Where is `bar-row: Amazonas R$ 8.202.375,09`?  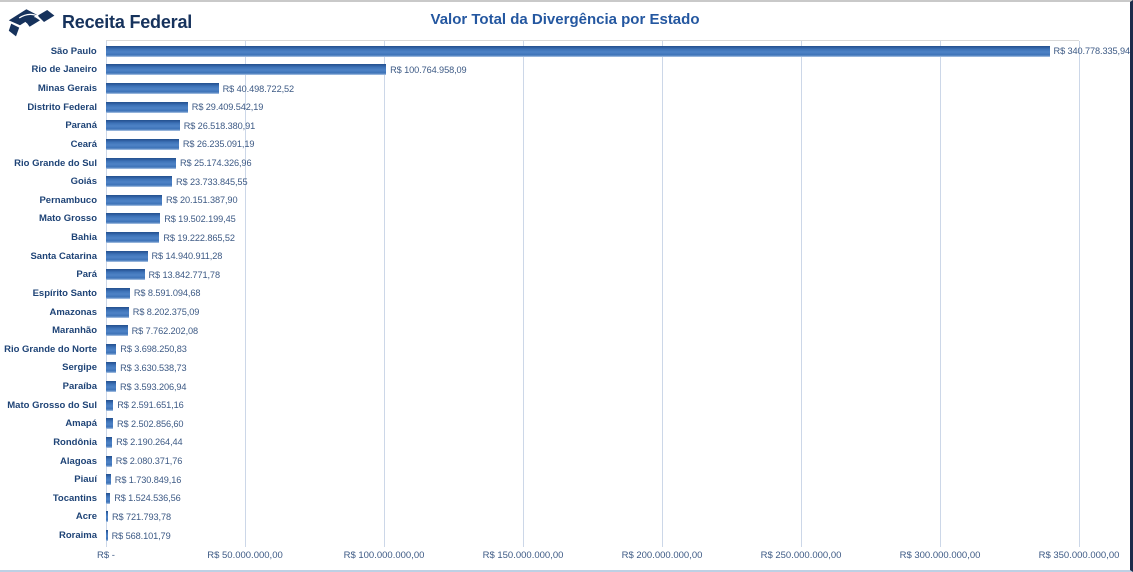 bar-row: Amazonas R$ 8.202.375,09 is located at coordinates (565, 312).